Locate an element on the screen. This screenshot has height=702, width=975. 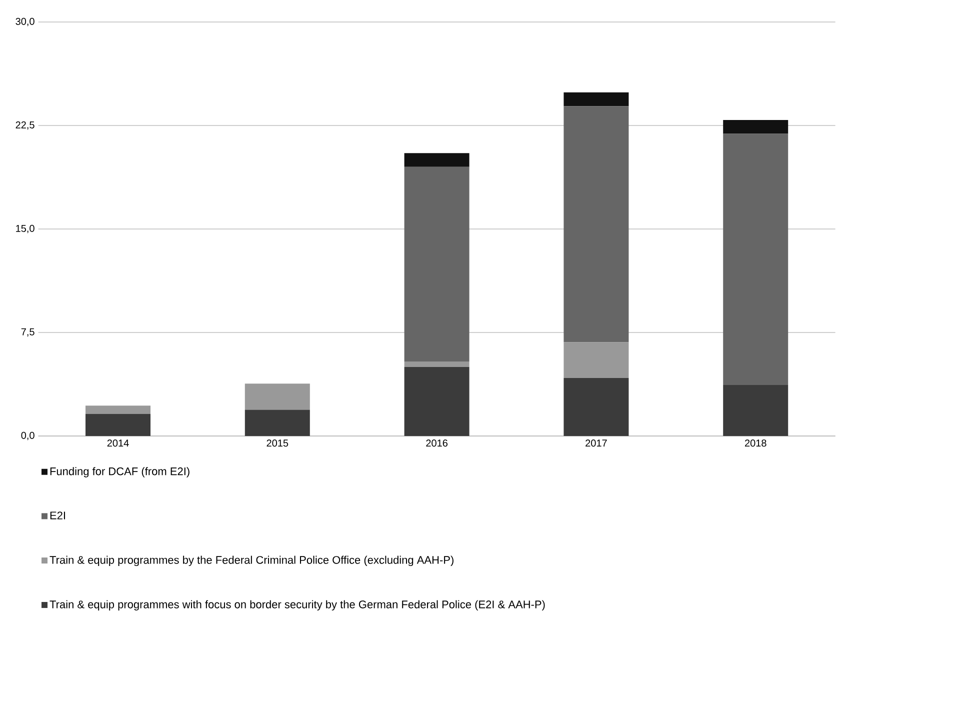
y-tick-label: 0,0 is located at coordinates (27, 436).